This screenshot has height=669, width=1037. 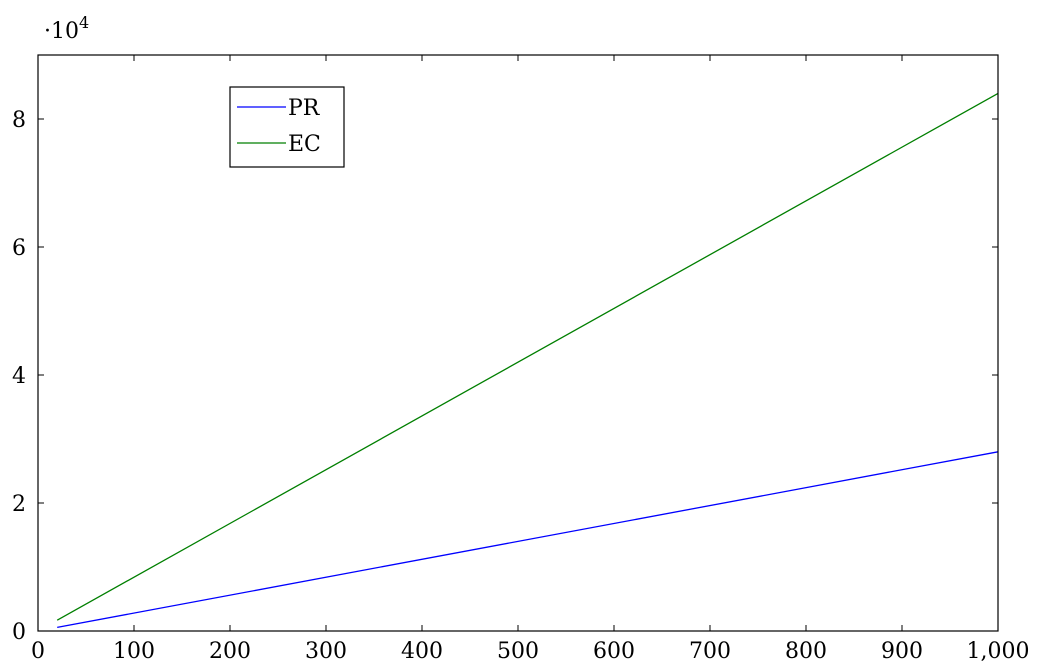 What do you see at coordinates (304, 108) in the screenshot?
I see `legend-label-pr: PR` at bounding box center [304, 108].